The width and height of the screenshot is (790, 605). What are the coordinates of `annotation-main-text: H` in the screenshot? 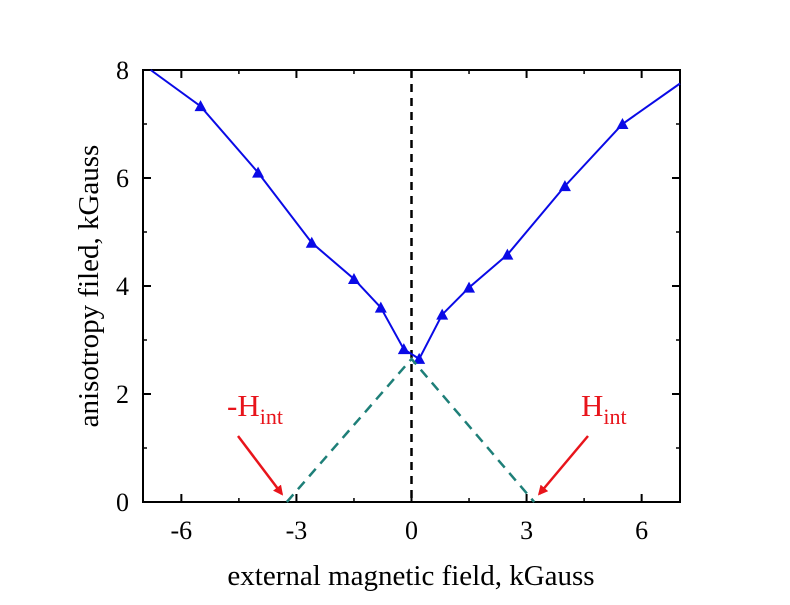 It's located at (592, 405).